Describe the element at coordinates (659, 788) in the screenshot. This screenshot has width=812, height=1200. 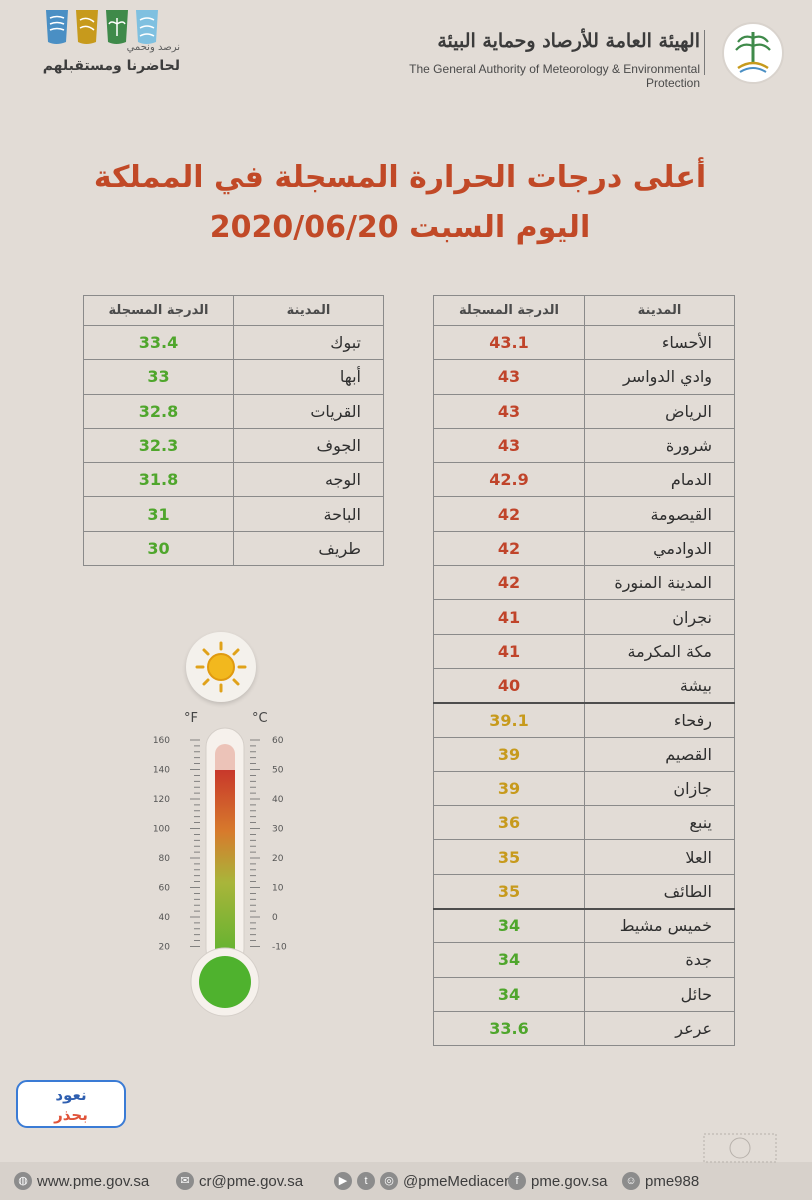
I see `city-name: جازان` at that location.